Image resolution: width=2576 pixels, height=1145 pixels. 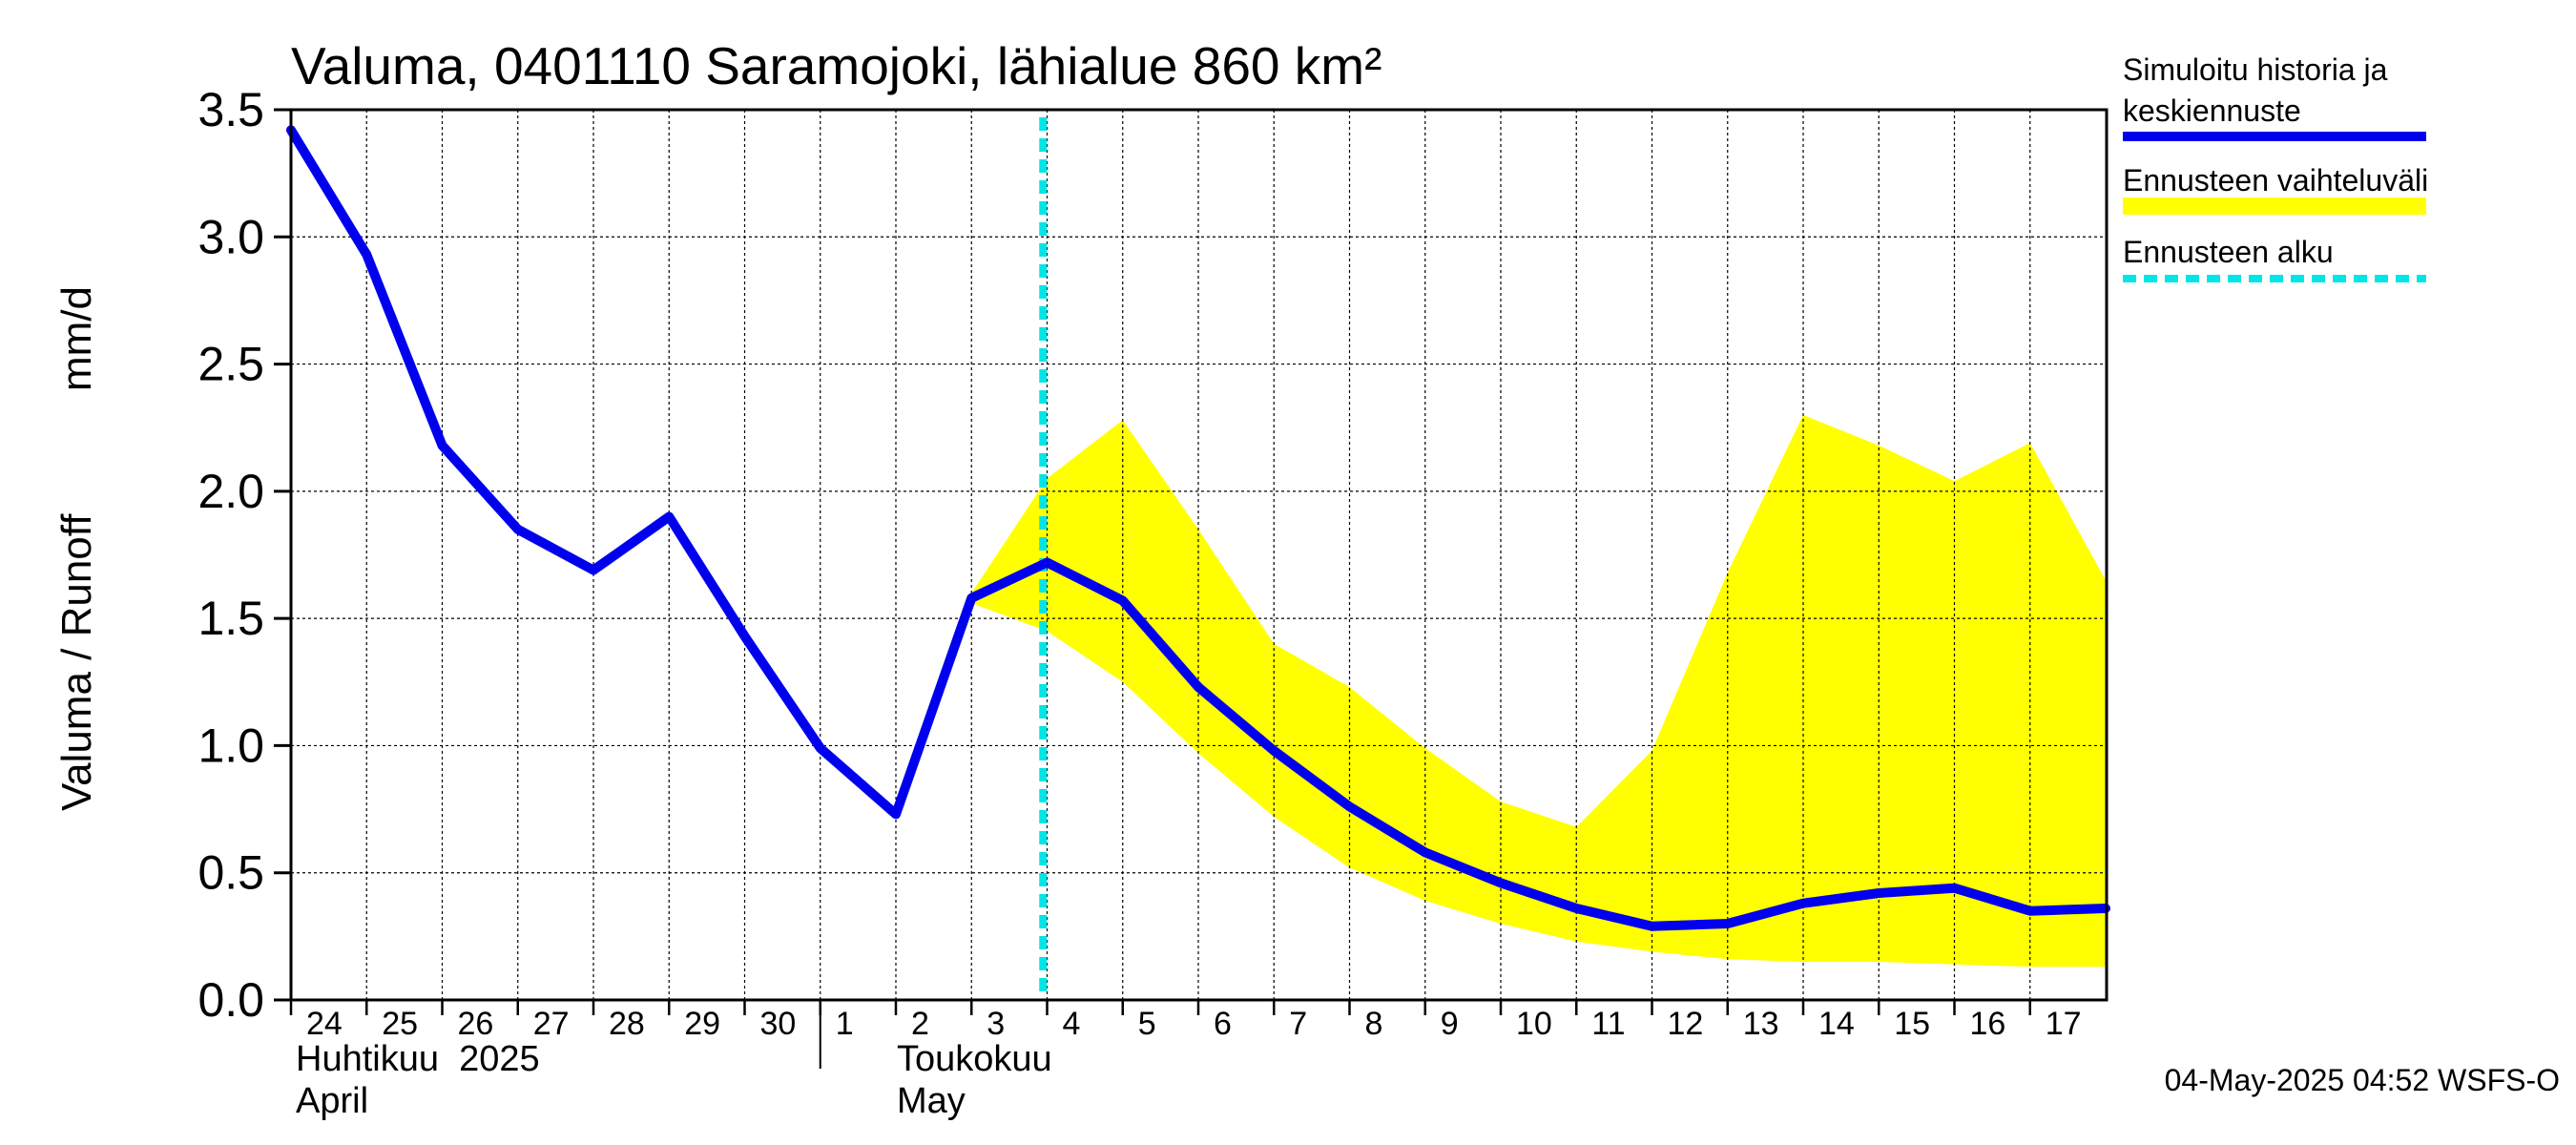 I want to click on x-tick-label: 9, so click(x=1450, y=1024).